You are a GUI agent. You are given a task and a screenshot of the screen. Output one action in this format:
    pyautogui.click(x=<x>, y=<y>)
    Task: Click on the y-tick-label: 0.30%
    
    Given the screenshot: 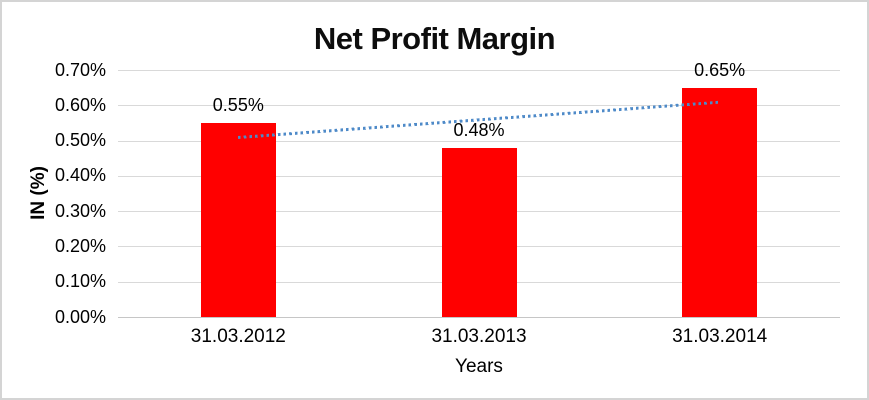 What is the action you would take?
    pyautogui.click(x=80, y=210)
    